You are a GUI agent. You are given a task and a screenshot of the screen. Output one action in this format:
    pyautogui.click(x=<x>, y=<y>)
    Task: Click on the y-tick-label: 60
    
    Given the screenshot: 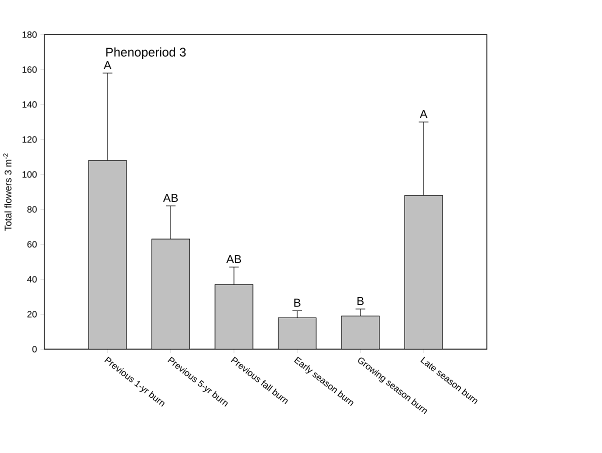 What is the action you would take?
    pyautogui.click(x=32, y=244)
    